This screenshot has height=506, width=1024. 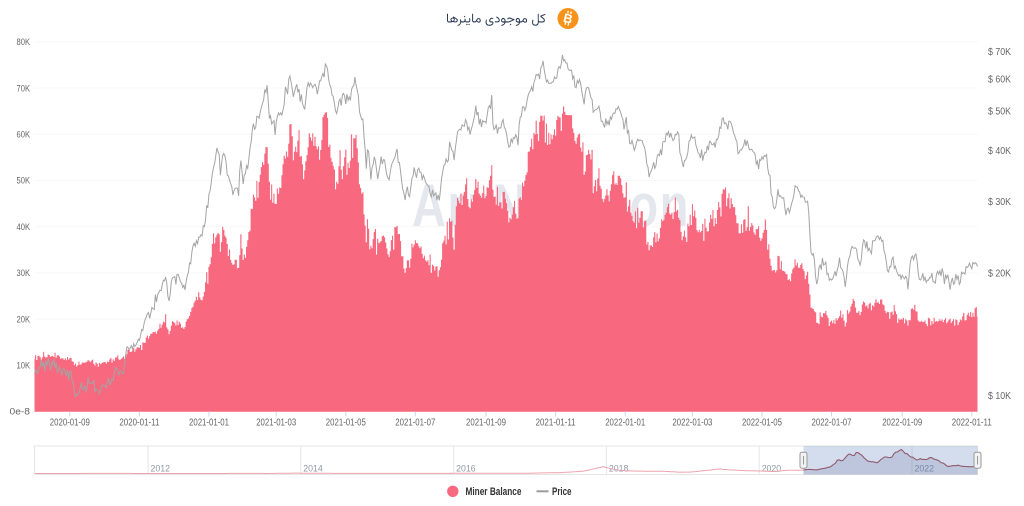 What do you see at coordinates (925, 469) in the screenshot?
I see `svg-text: 2022` at bounding box center [925, 469].